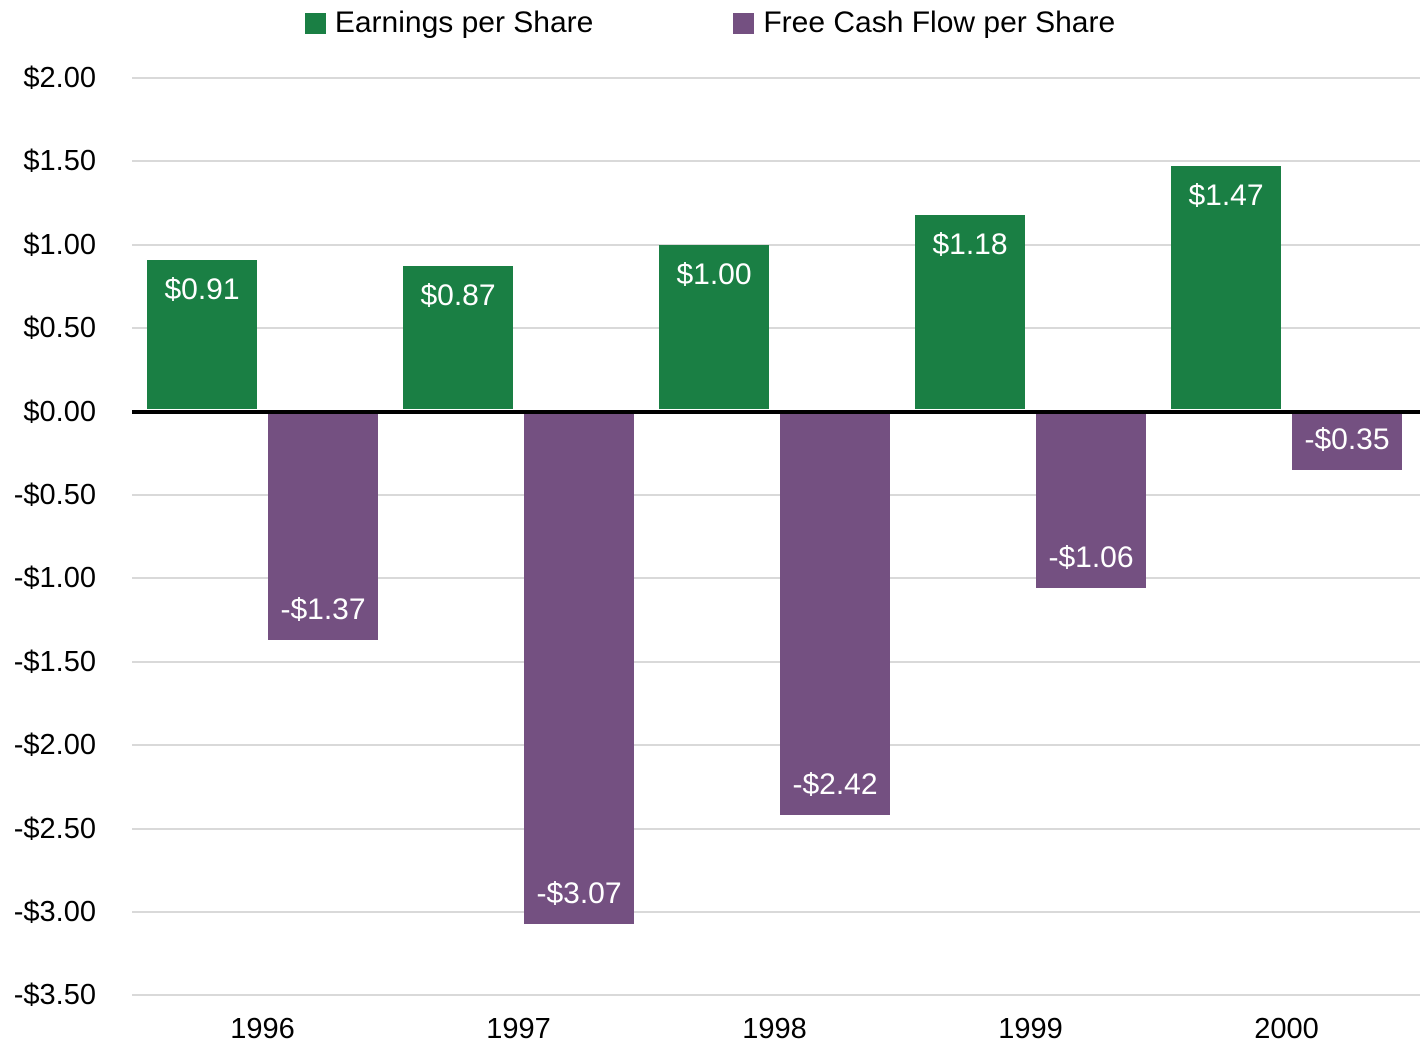  Describe the element at coordinates (579, 893) in the screenshot. I see `bar-data-label: -$3.07` at that location.